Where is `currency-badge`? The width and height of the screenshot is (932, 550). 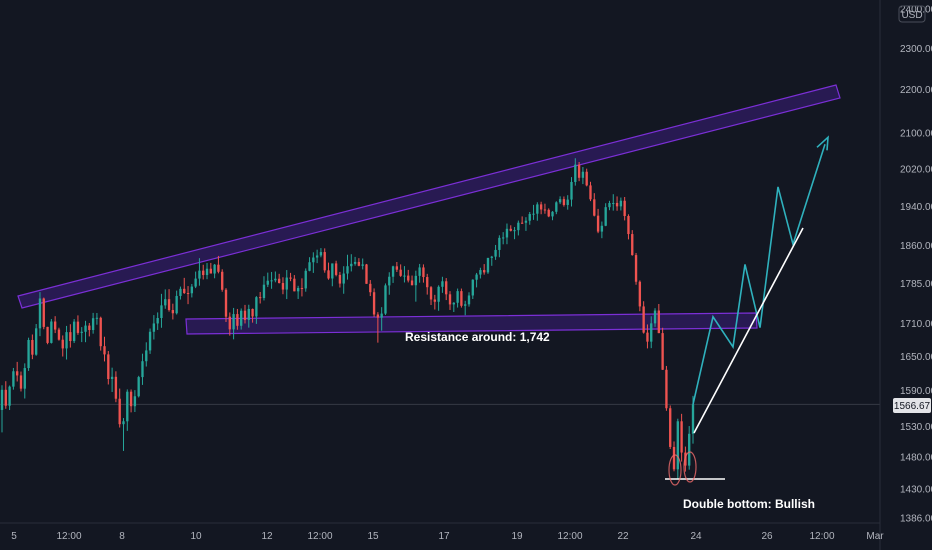 currency-badge is located at coordinates (912, 14).